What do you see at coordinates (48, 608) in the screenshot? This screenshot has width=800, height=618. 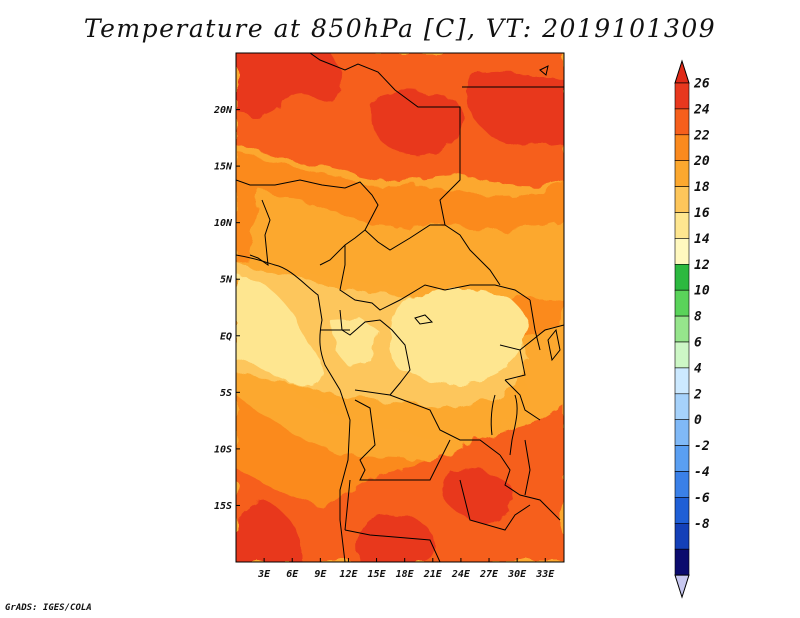 I see `grads-credit: GrADS: IGES/COLA` at bounding box center [48, 608].